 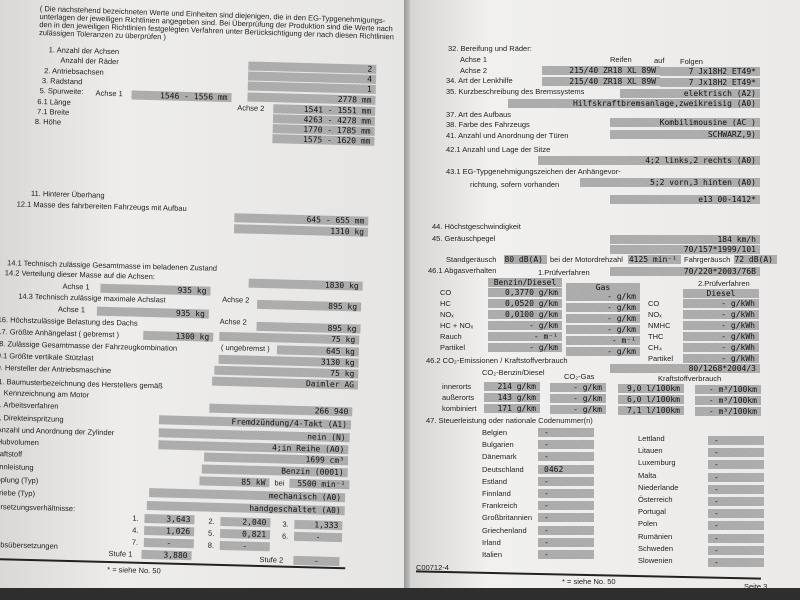 I want to click on label: Kraftstoffverbrauch, so click(x=690, y=378).